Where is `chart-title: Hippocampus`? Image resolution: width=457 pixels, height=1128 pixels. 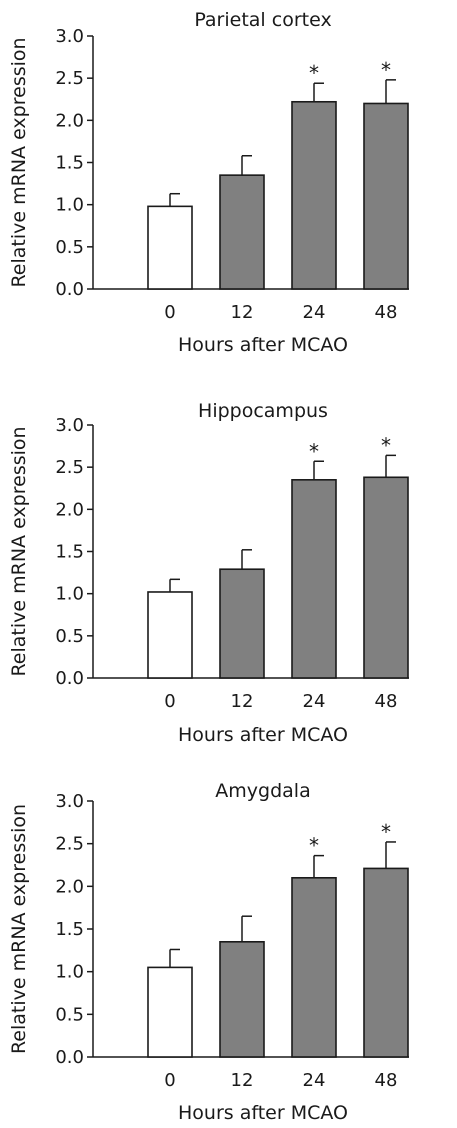 chart-title: Hippocampus is located at coordinates (263, 411).